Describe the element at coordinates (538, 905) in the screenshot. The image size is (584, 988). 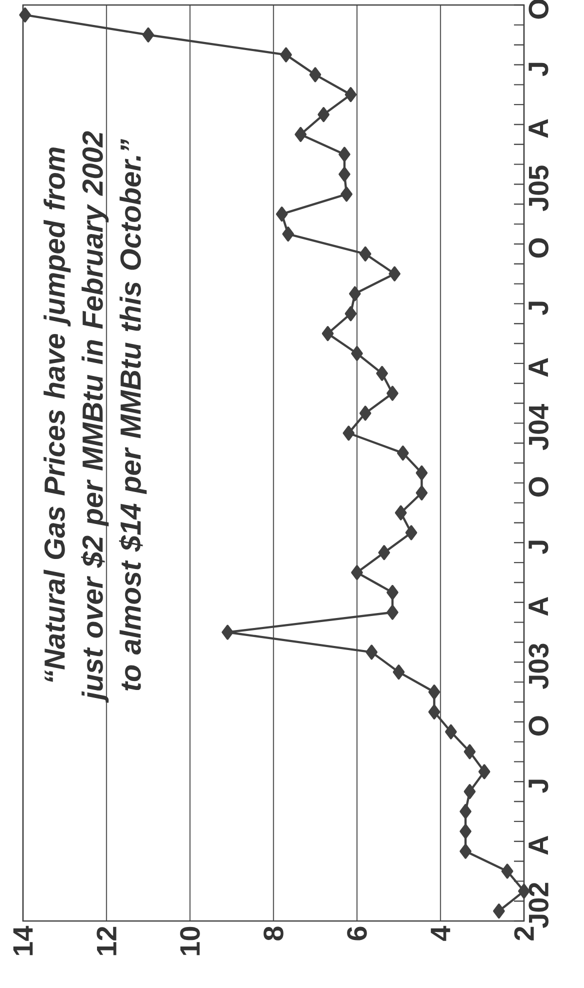
I see `y-tick-label: J02` at that location.